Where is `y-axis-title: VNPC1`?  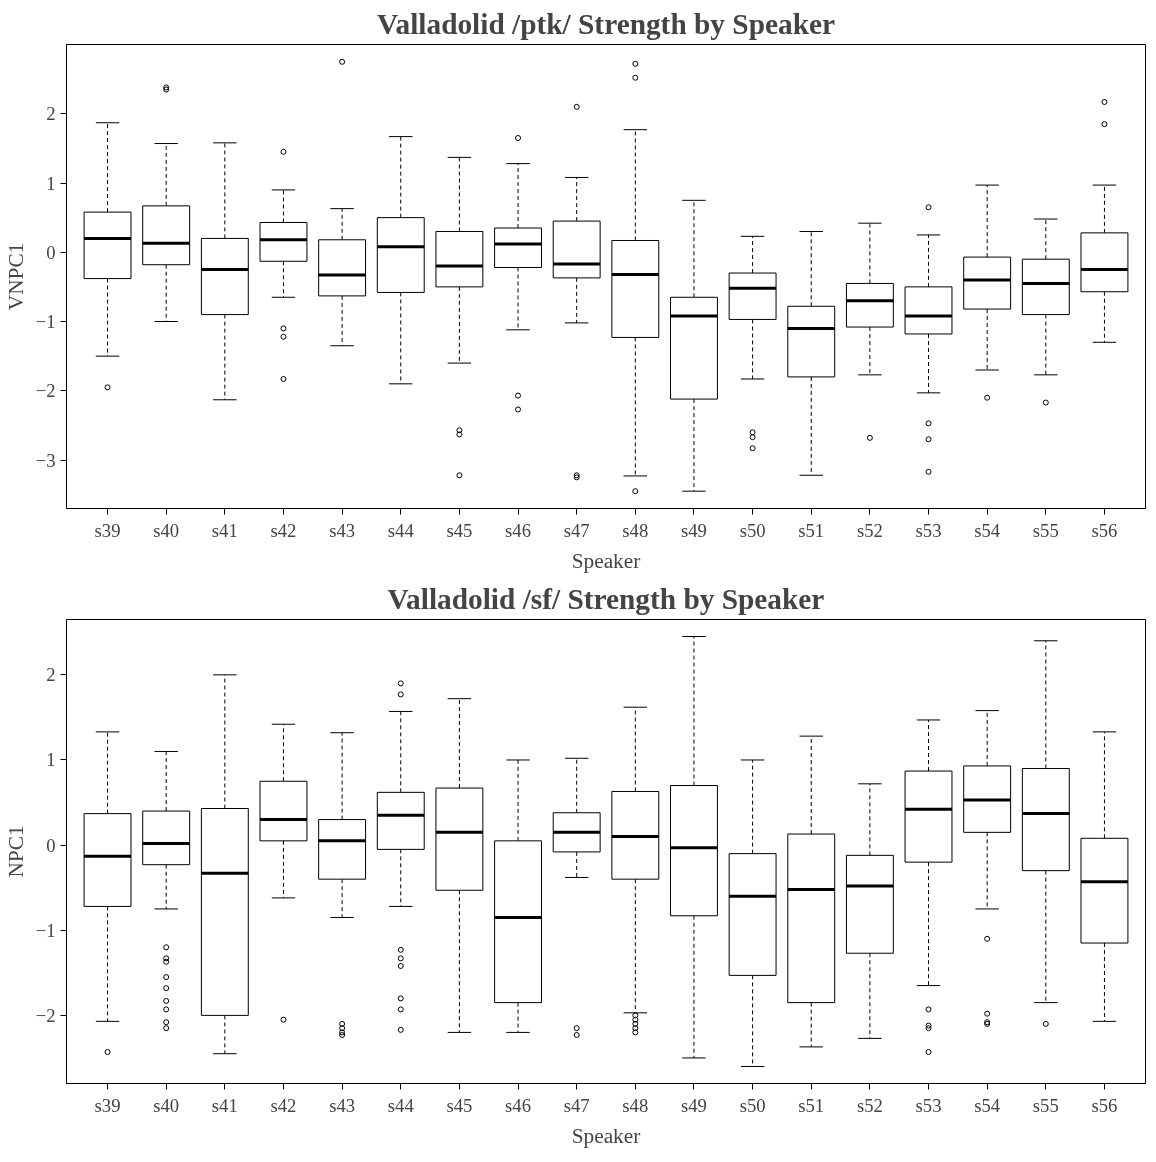
y-axis-title: VNPC1 is located at coordinates (15, 276).